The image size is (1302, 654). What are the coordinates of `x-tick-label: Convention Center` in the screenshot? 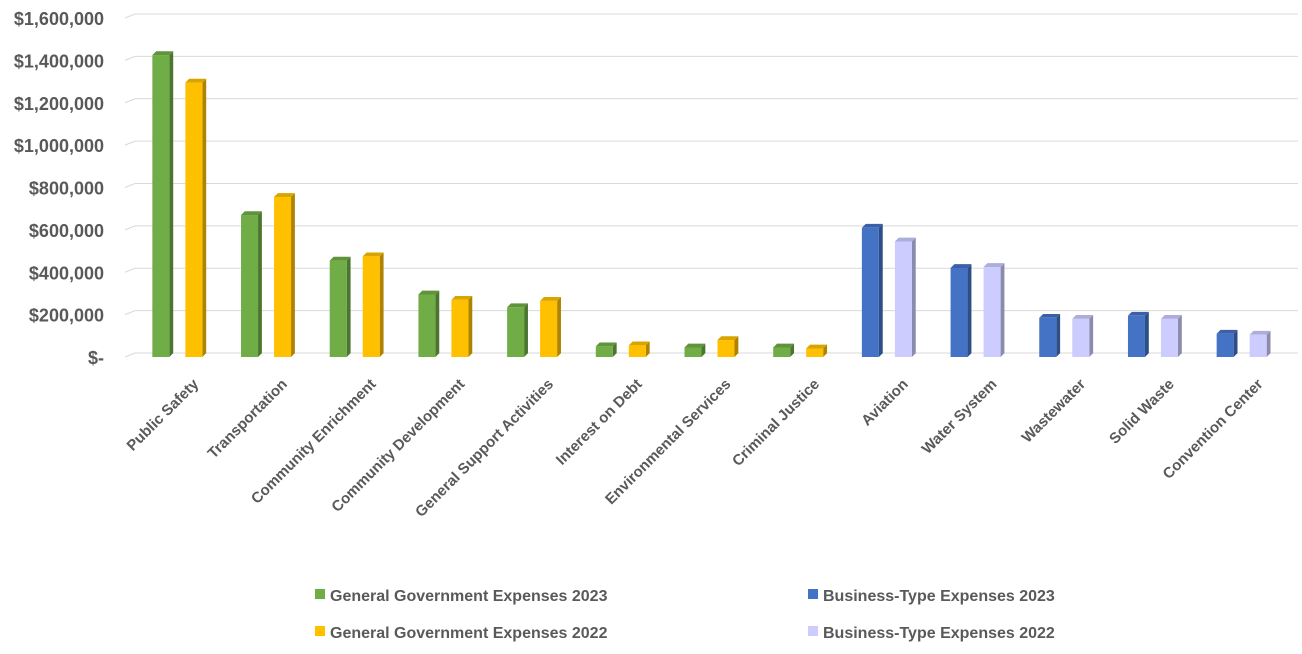 It's located at (1213, 429).